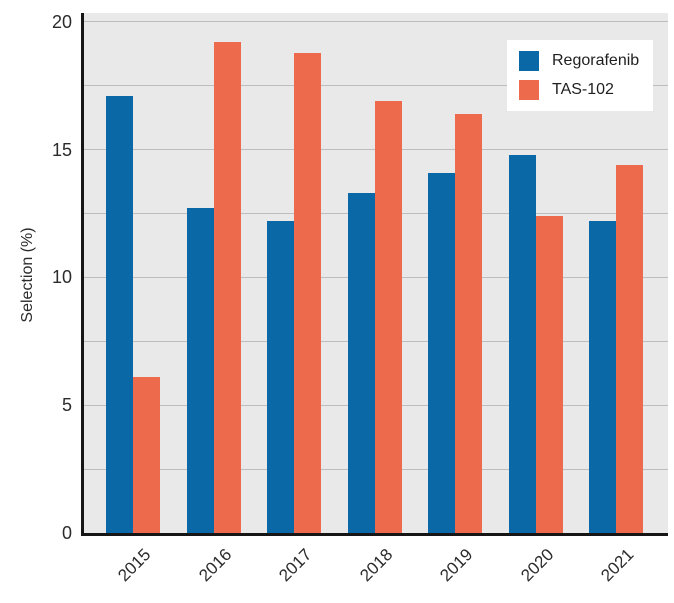 The height and width of the screenshot is (603, 674). Describe the element at coordinates (119, 314) in the screenshot. I see `bar-regorafenib-2015` at that location.